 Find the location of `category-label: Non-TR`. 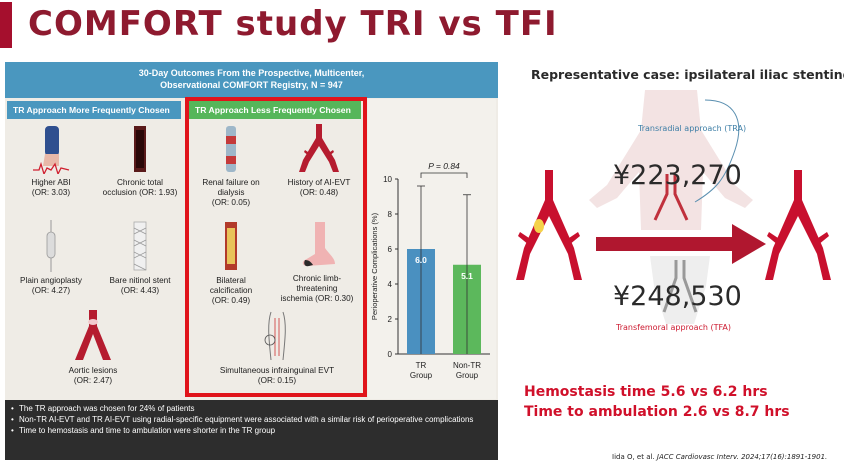

category-label: Non-TR is located at coordinates (467, 365).